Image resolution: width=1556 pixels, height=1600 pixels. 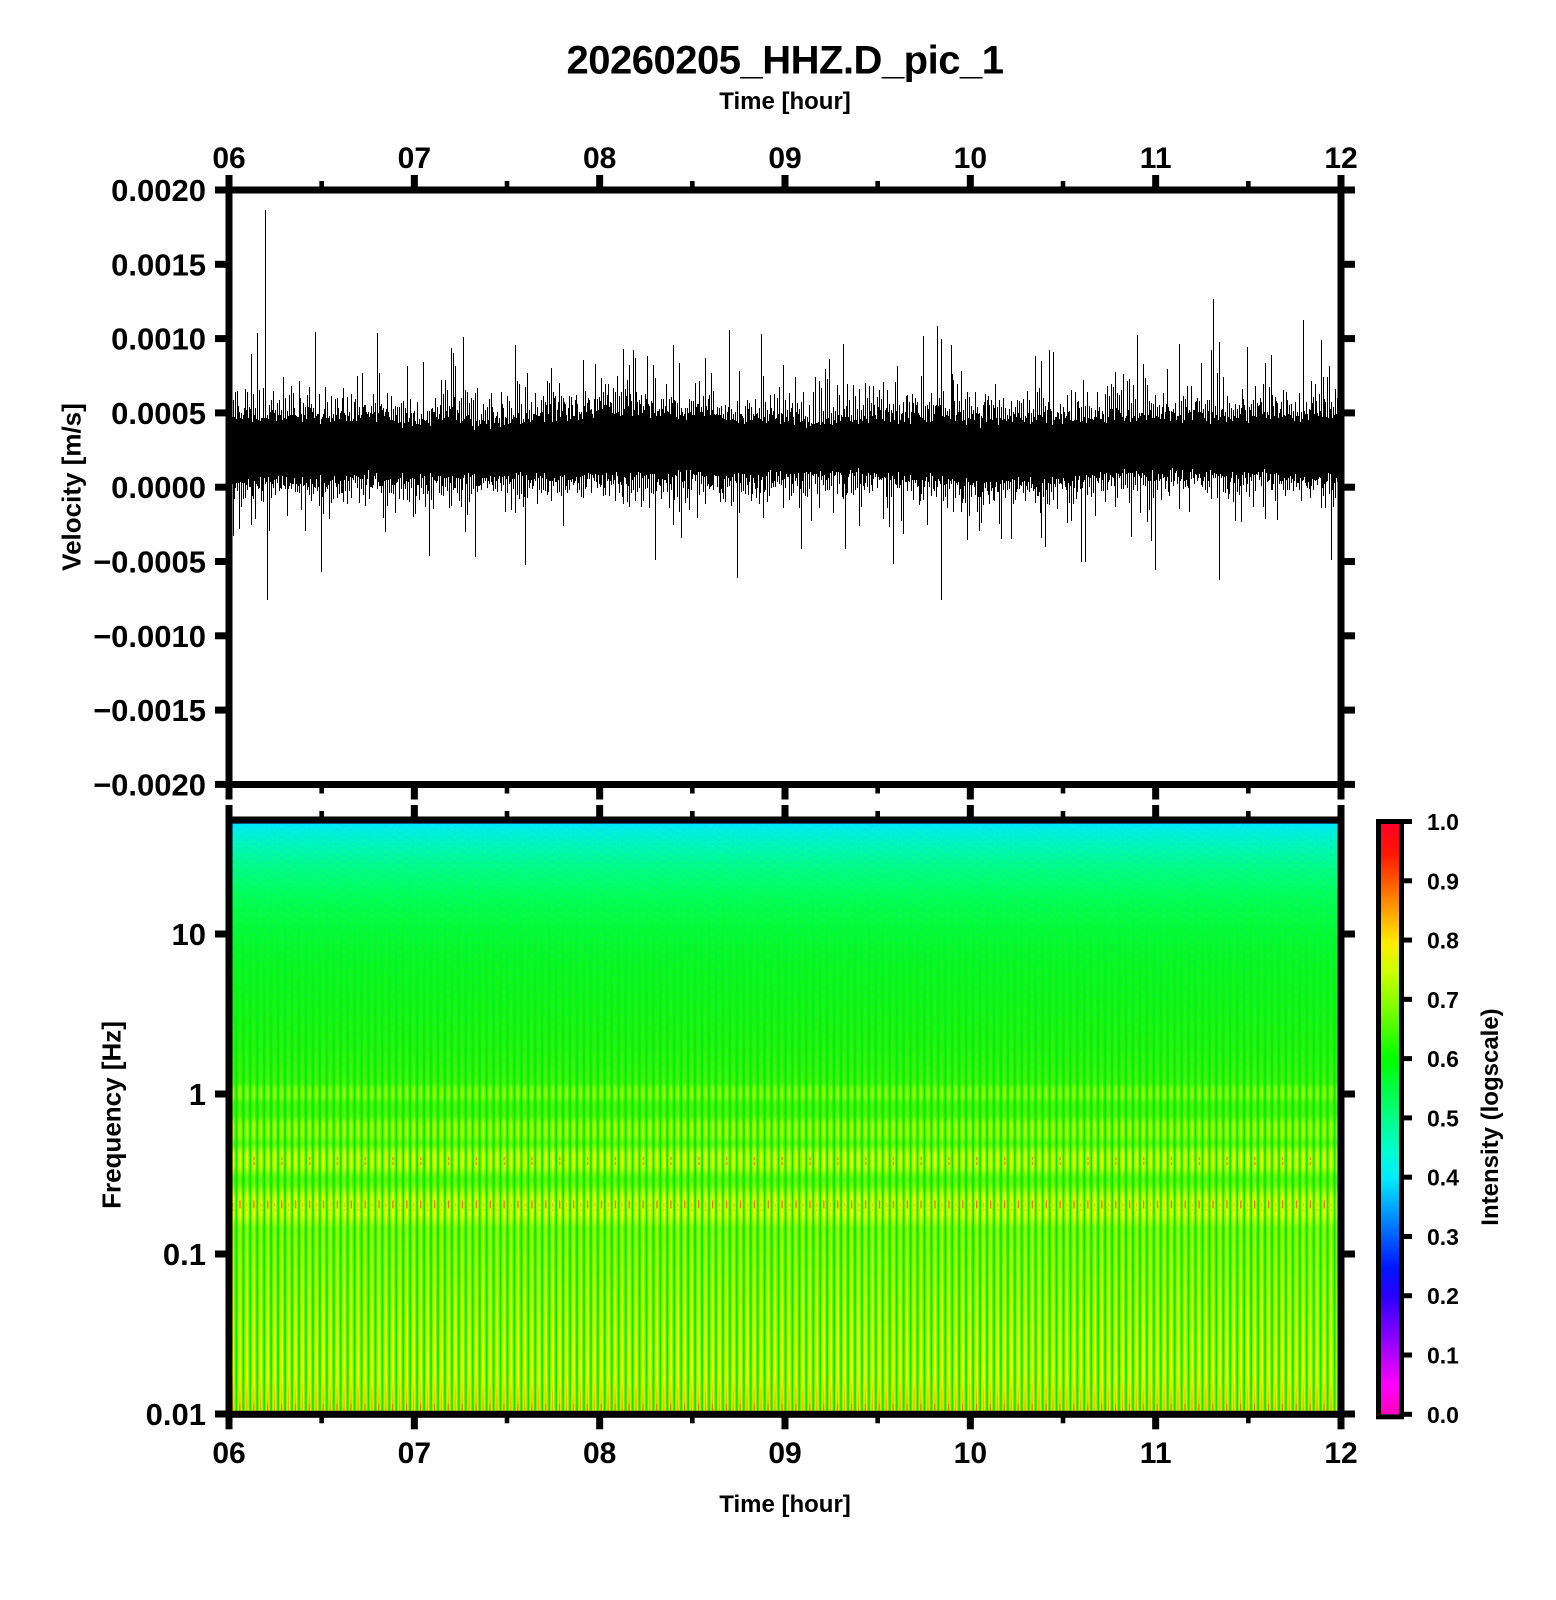 What do you see at coordinates (158, 339) in the screenshot?
I see `svg-text: 0.0010` at bounding box center [158, 339].